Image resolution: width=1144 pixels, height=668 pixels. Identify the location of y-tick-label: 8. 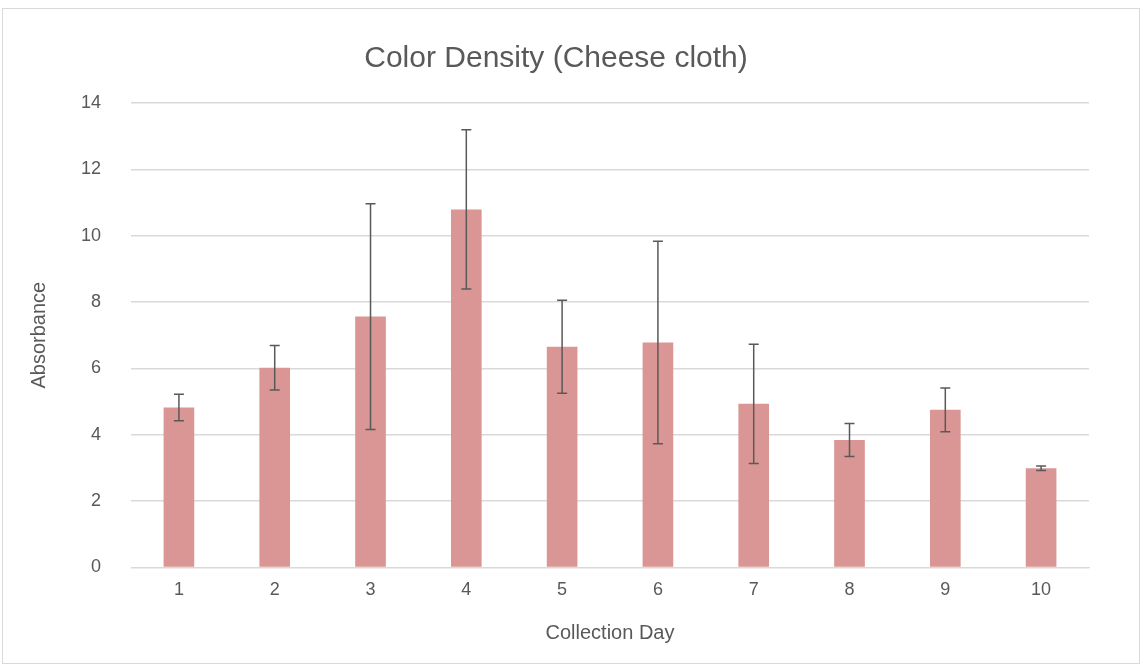
(96, 301).